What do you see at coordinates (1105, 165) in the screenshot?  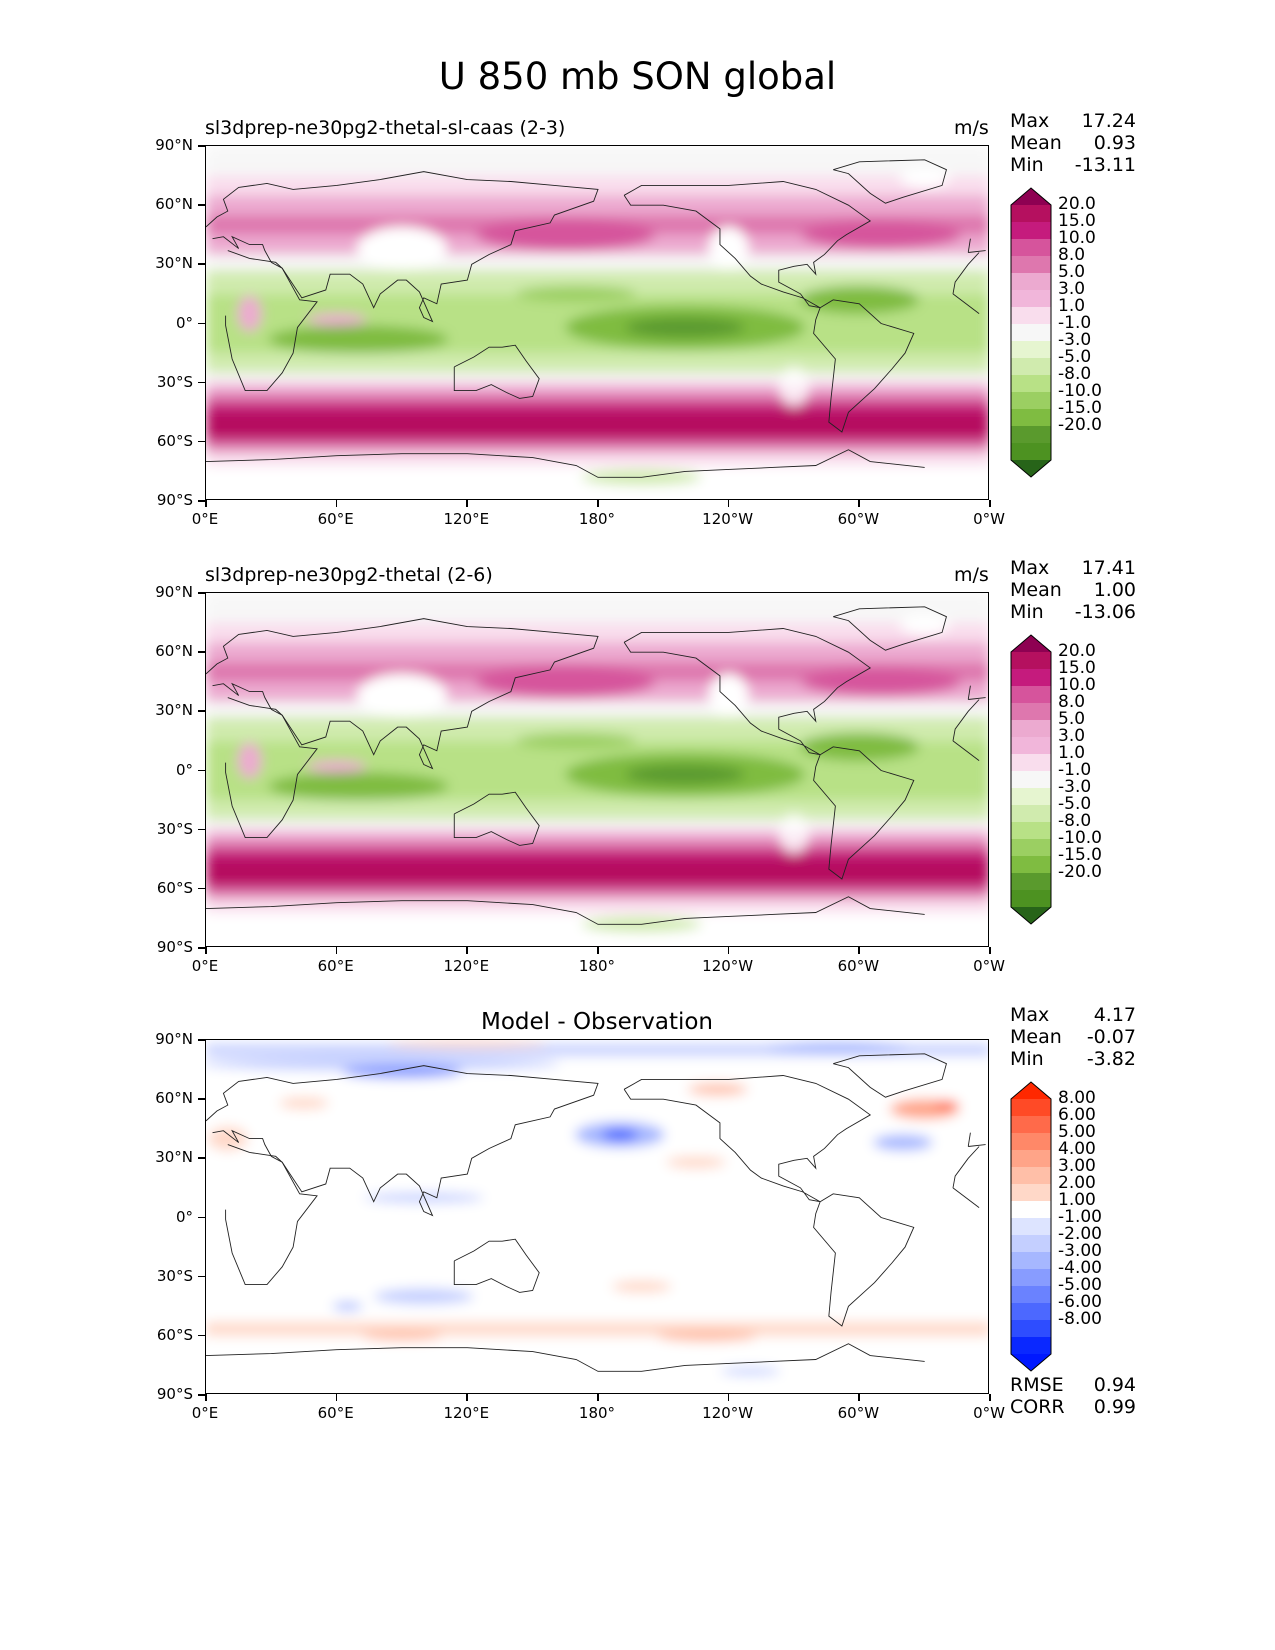 I see `stat-value: -13.11` at bounding box center [1105, 165].